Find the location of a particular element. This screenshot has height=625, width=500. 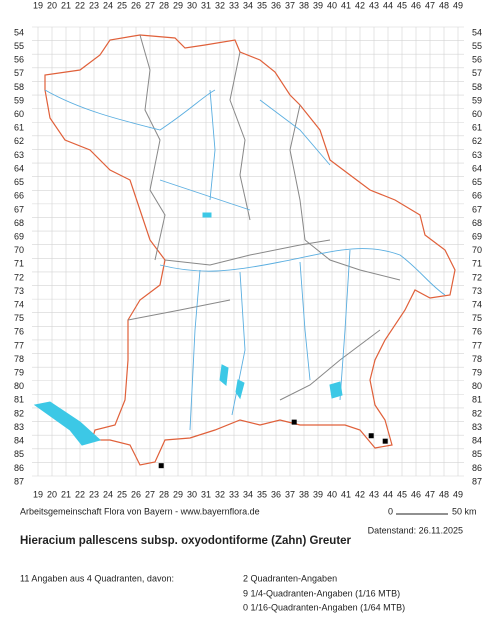

column-label: 42 is located at coordinates (360, 494).